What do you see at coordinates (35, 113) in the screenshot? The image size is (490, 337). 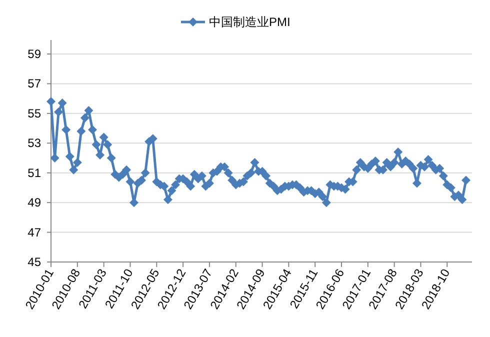 I see `y-tick-label: 55` at bounding box center [35, 113].